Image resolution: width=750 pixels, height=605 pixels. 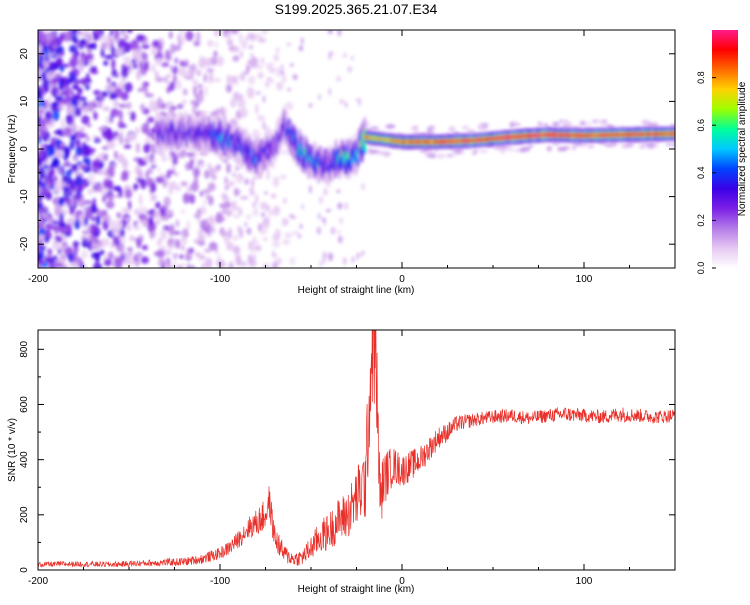 I want to click on snr-ylabel: SNR (10 * v/v), so click(x=12, y=450).